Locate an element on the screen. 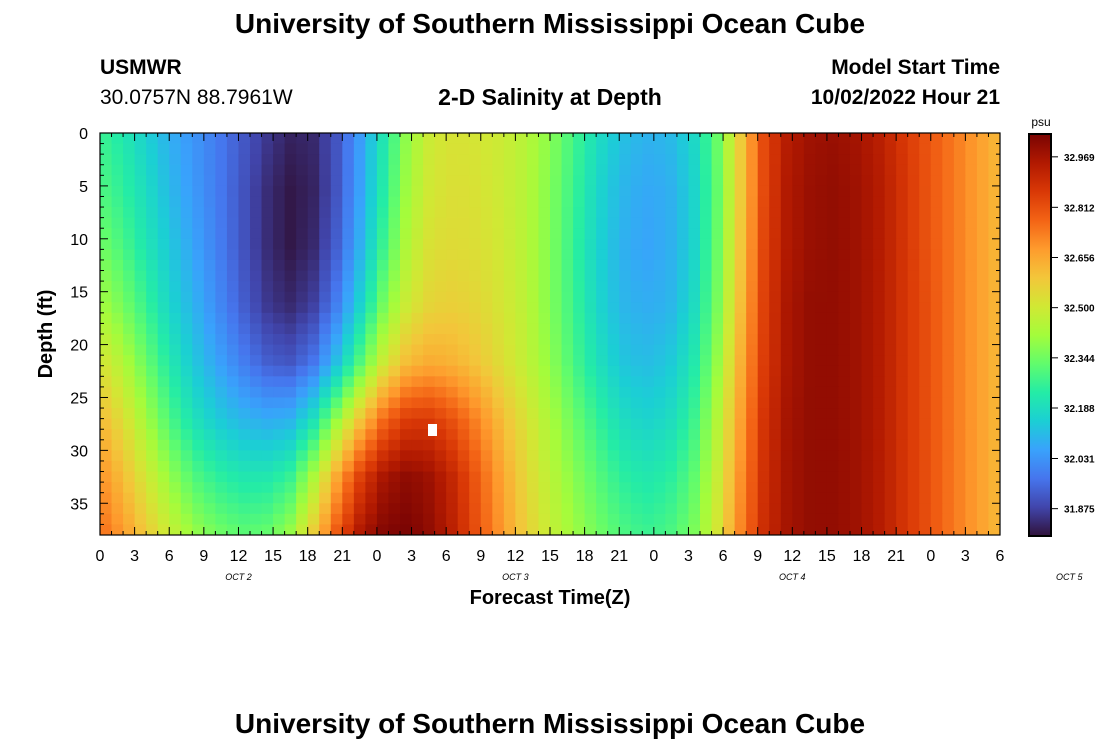 This screenshot has height=750, width=1100. colorbar-tick-label: 32.031 is located at coordinates (1079, 459).